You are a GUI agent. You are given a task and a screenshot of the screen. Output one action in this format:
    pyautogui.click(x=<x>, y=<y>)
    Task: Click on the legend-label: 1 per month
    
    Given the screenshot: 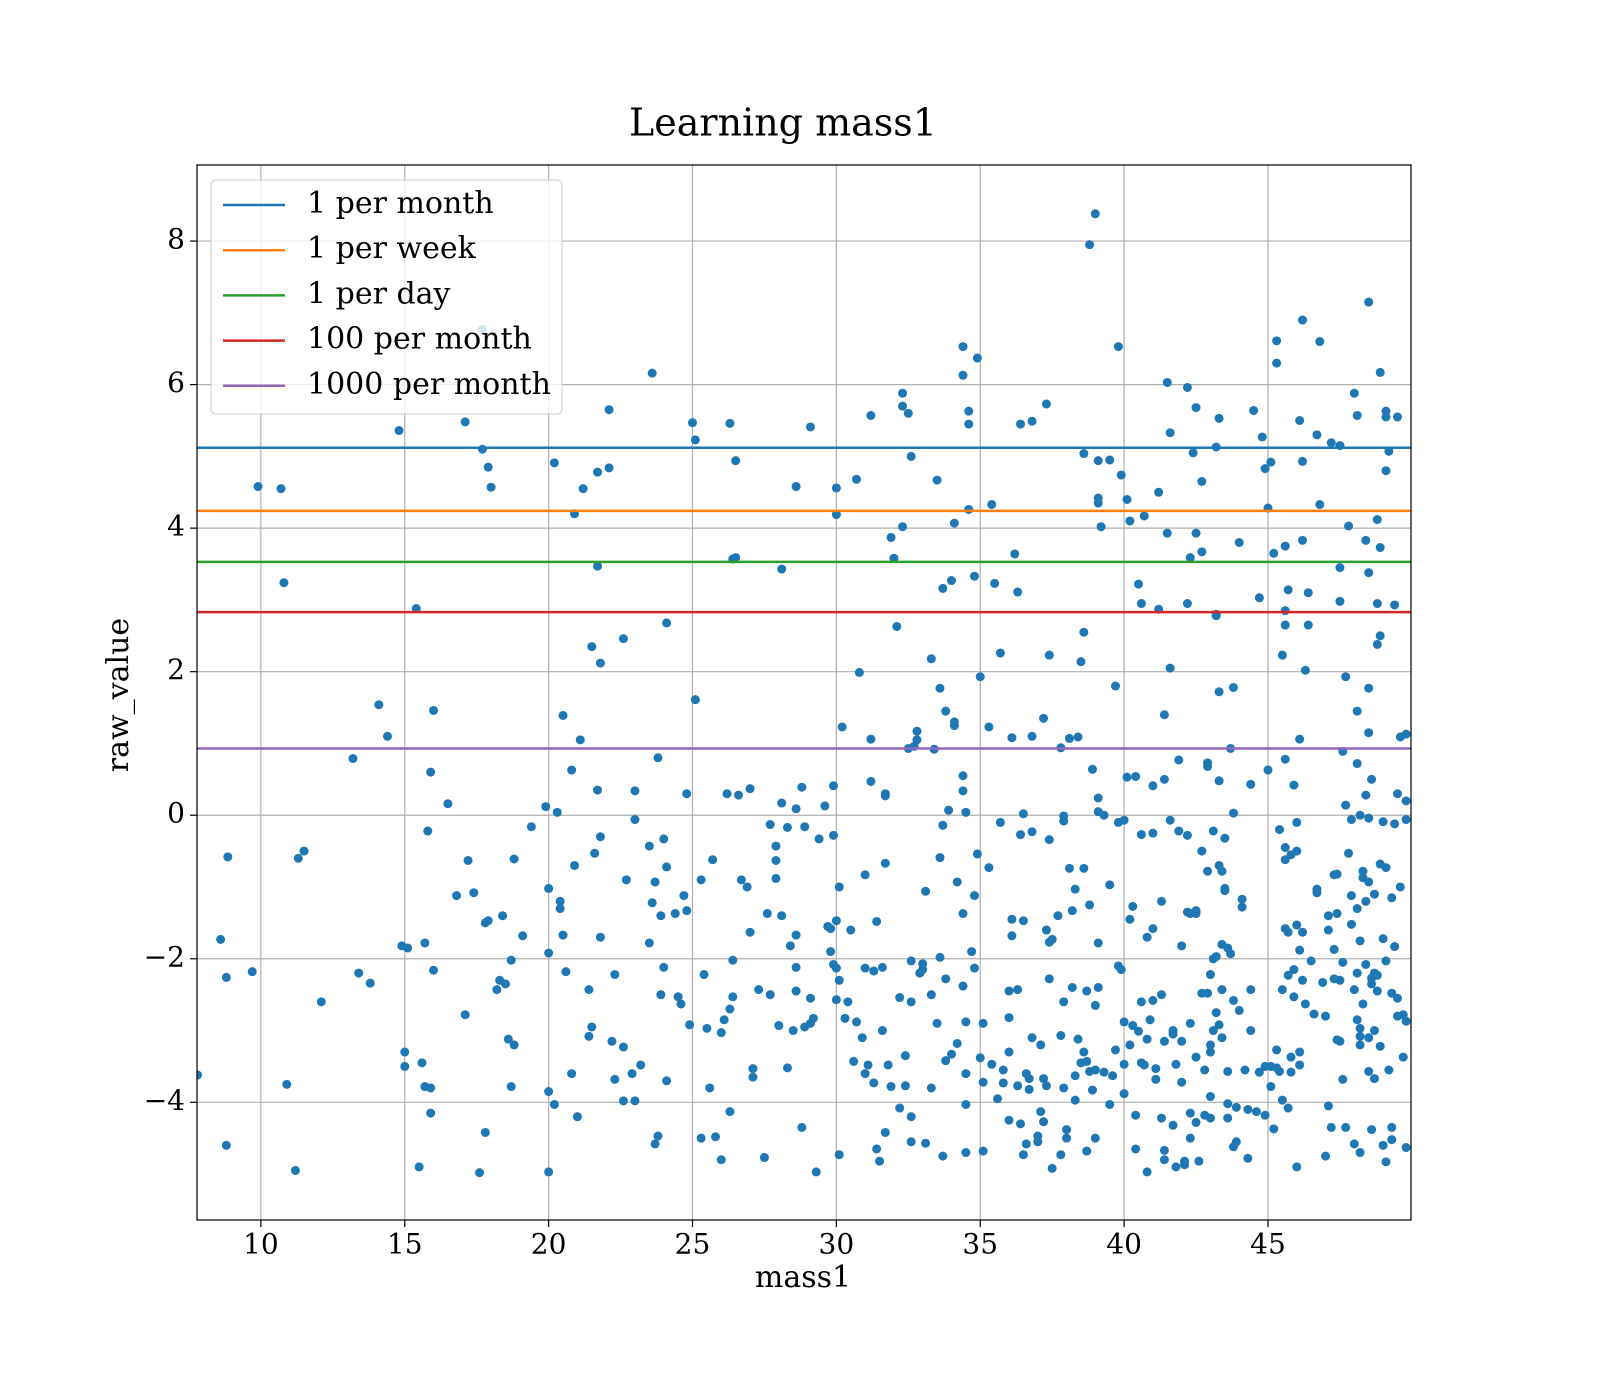 What is the action you would take?
    pyautogui.click(x=400, y=203)
    